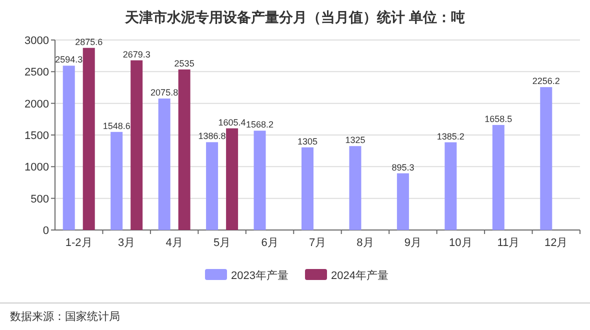 The width and height of the screenshot is (590, 330). Describe the element at coordinates (36, 104) in the screenshot. I see `y-tick-label: 2000` at that location.